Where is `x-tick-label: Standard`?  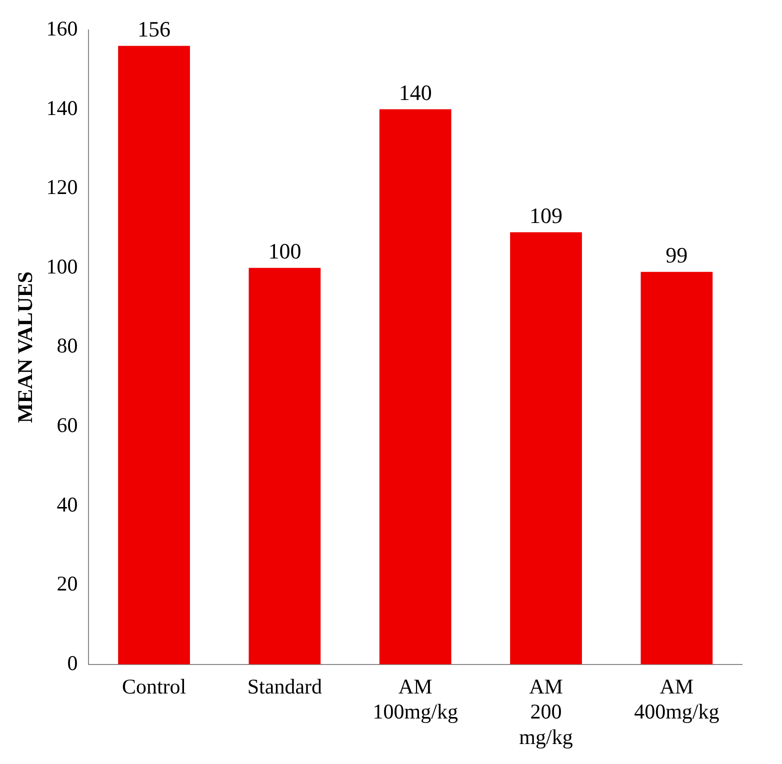
x-tick-label: Standard is located at coordinates (285, 686).